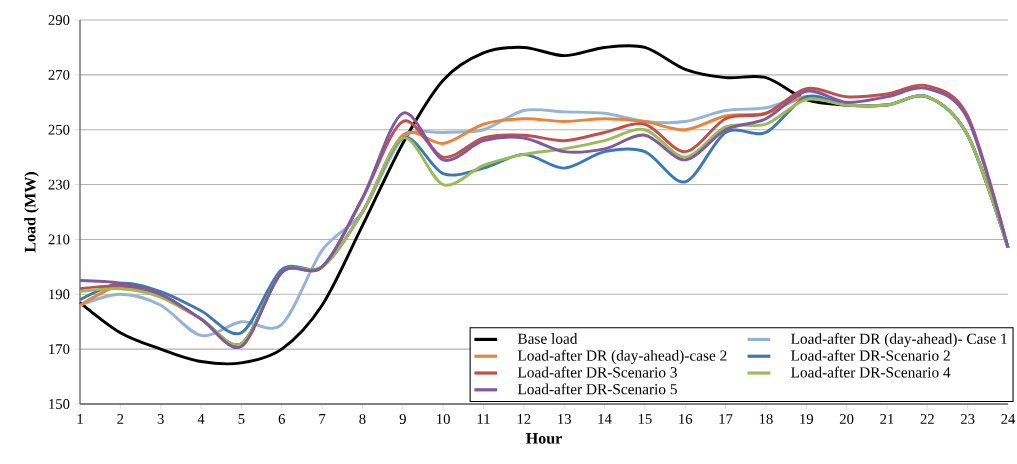 The width and height of the screenshot is (1017, 464). I want to click on x-tick-label: 17, so click(726, 419).